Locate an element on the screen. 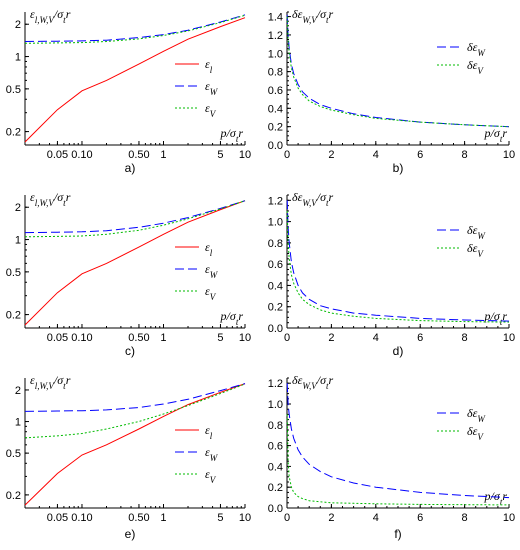 This screenshot has width=520, height=550. panel-caption: e) is located at coordinates (130, 534).